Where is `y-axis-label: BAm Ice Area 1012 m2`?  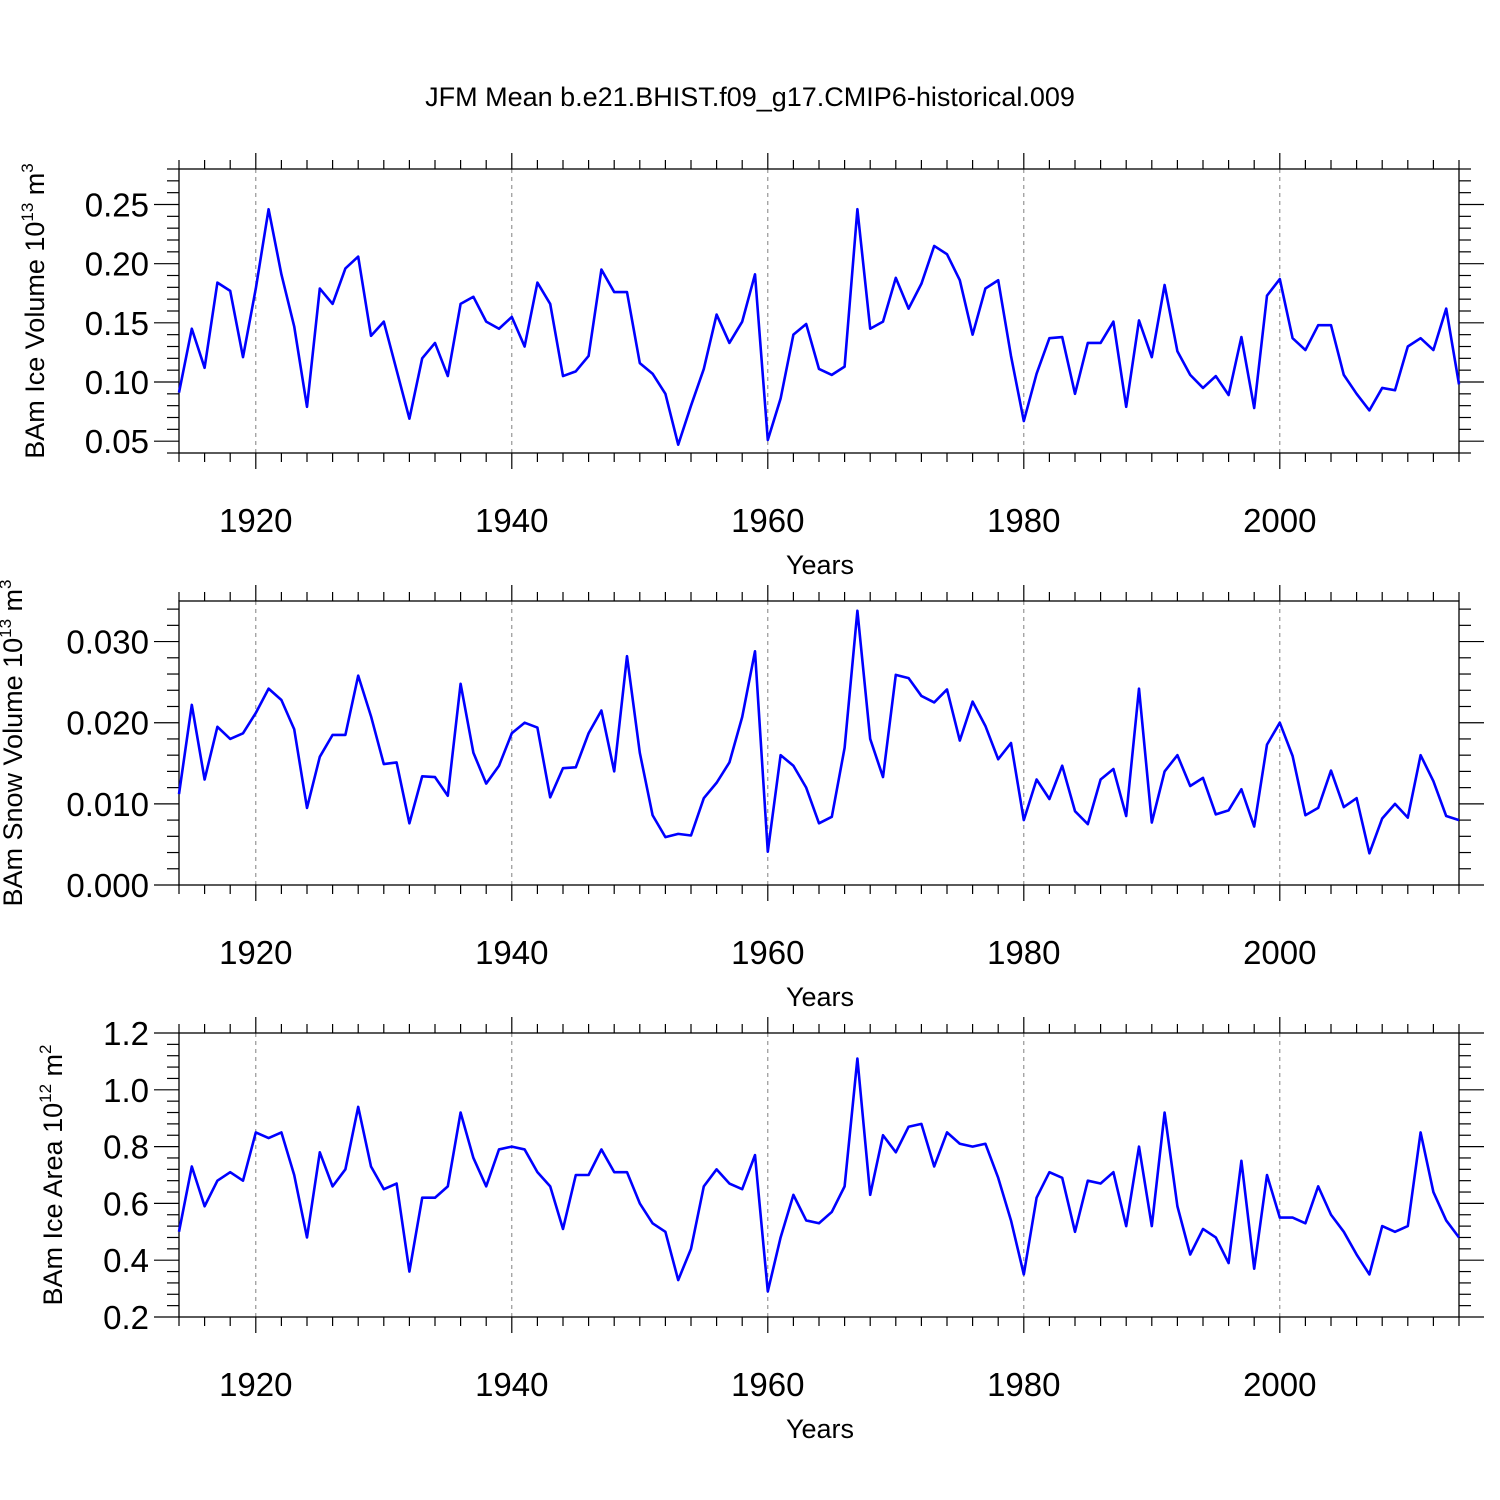
y-axis-label: BAm Ice Area 1012 m2 is located at coordinates (52, 1175).